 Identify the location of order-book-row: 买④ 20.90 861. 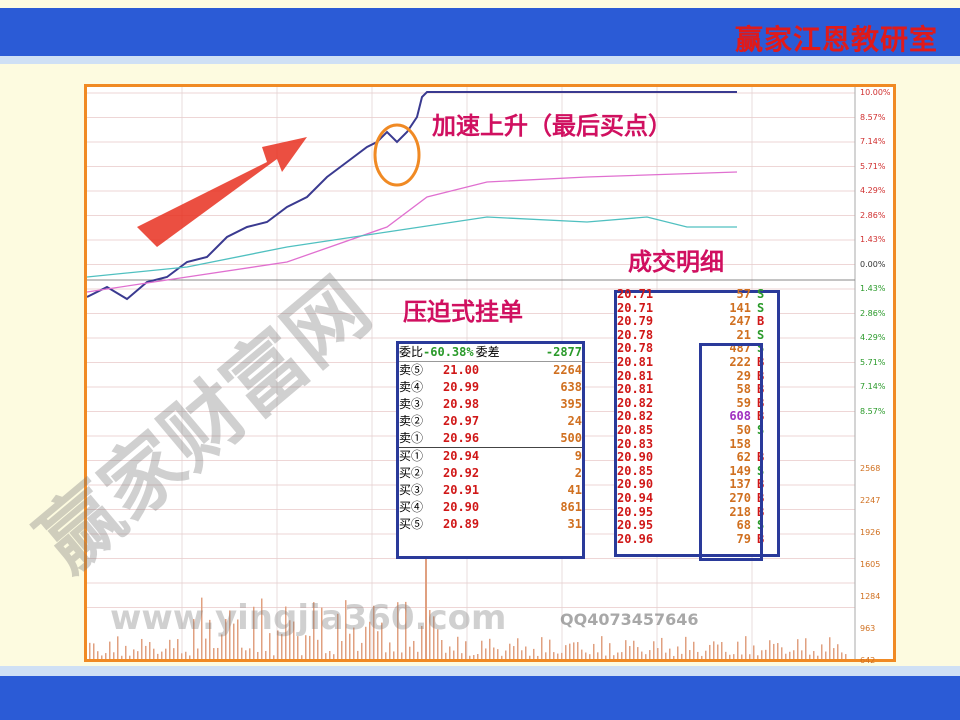
(490, 507).